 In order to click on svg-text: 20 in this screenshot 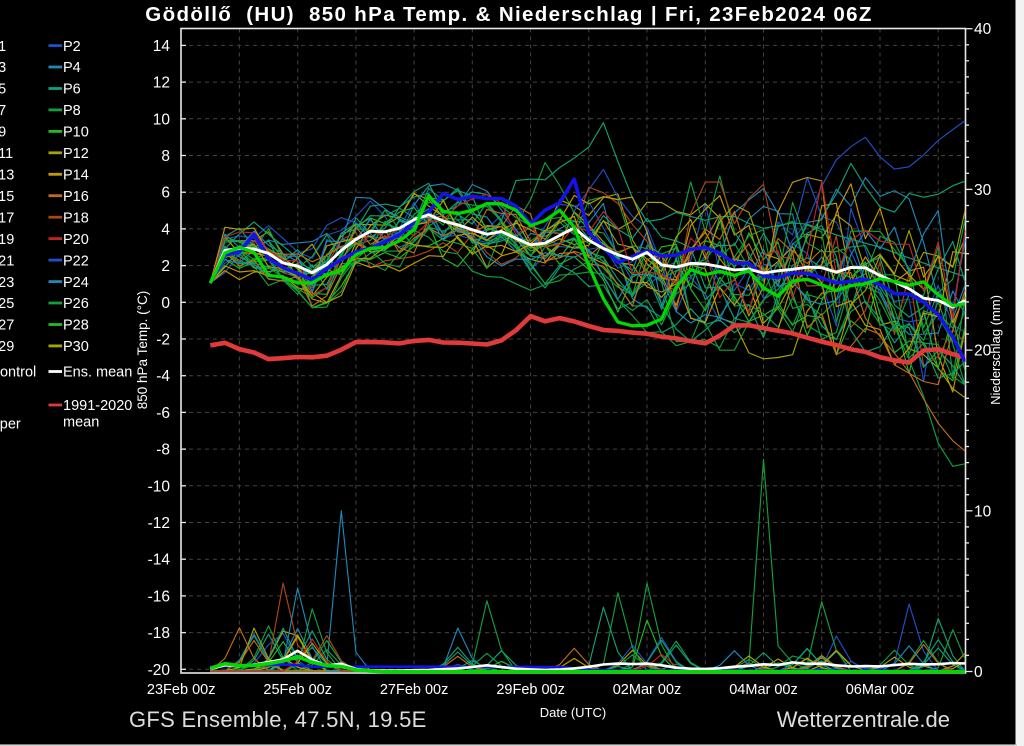, I will do `click(983, 351)`.